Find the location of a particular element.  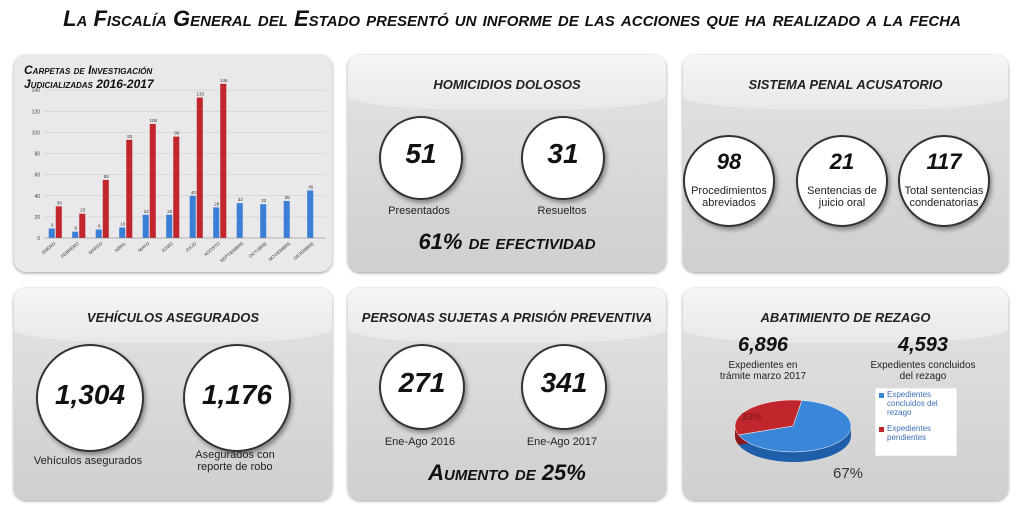

data-label: 29 is located at coordinates (217, 203).